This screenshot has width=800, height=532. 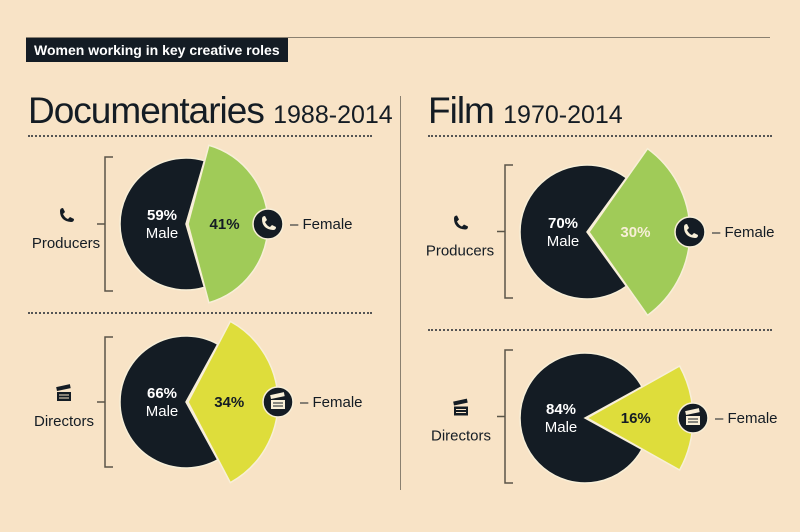 What do you see at coordinates (333, 115) in the screenshot?
I see `section-years: 1988-2014` at bounding box center [333, 115].